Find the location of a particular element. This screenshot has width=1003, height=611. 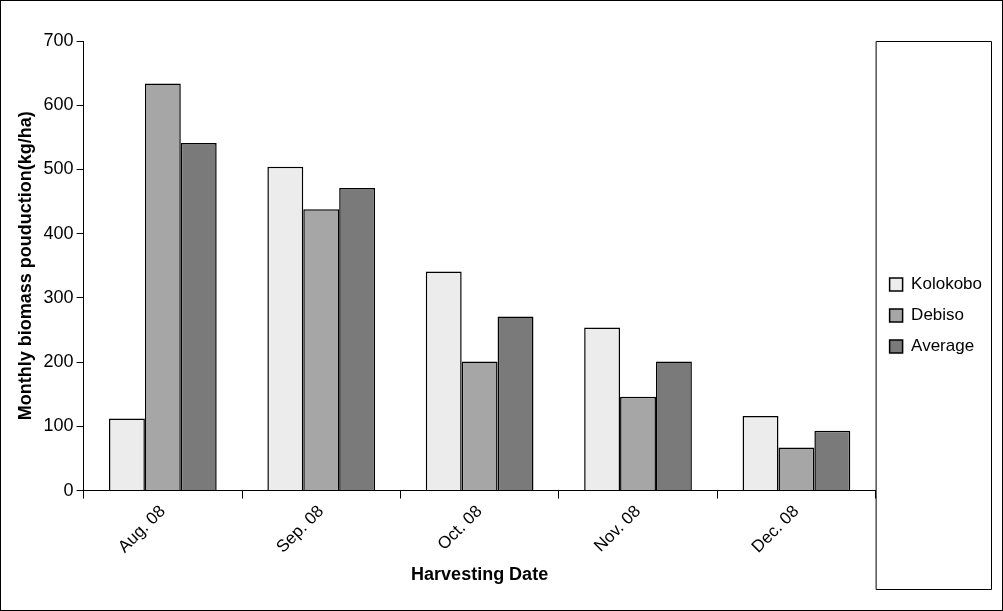

x-tick-label: Sep. 08 is located at coordinates (300, 529).